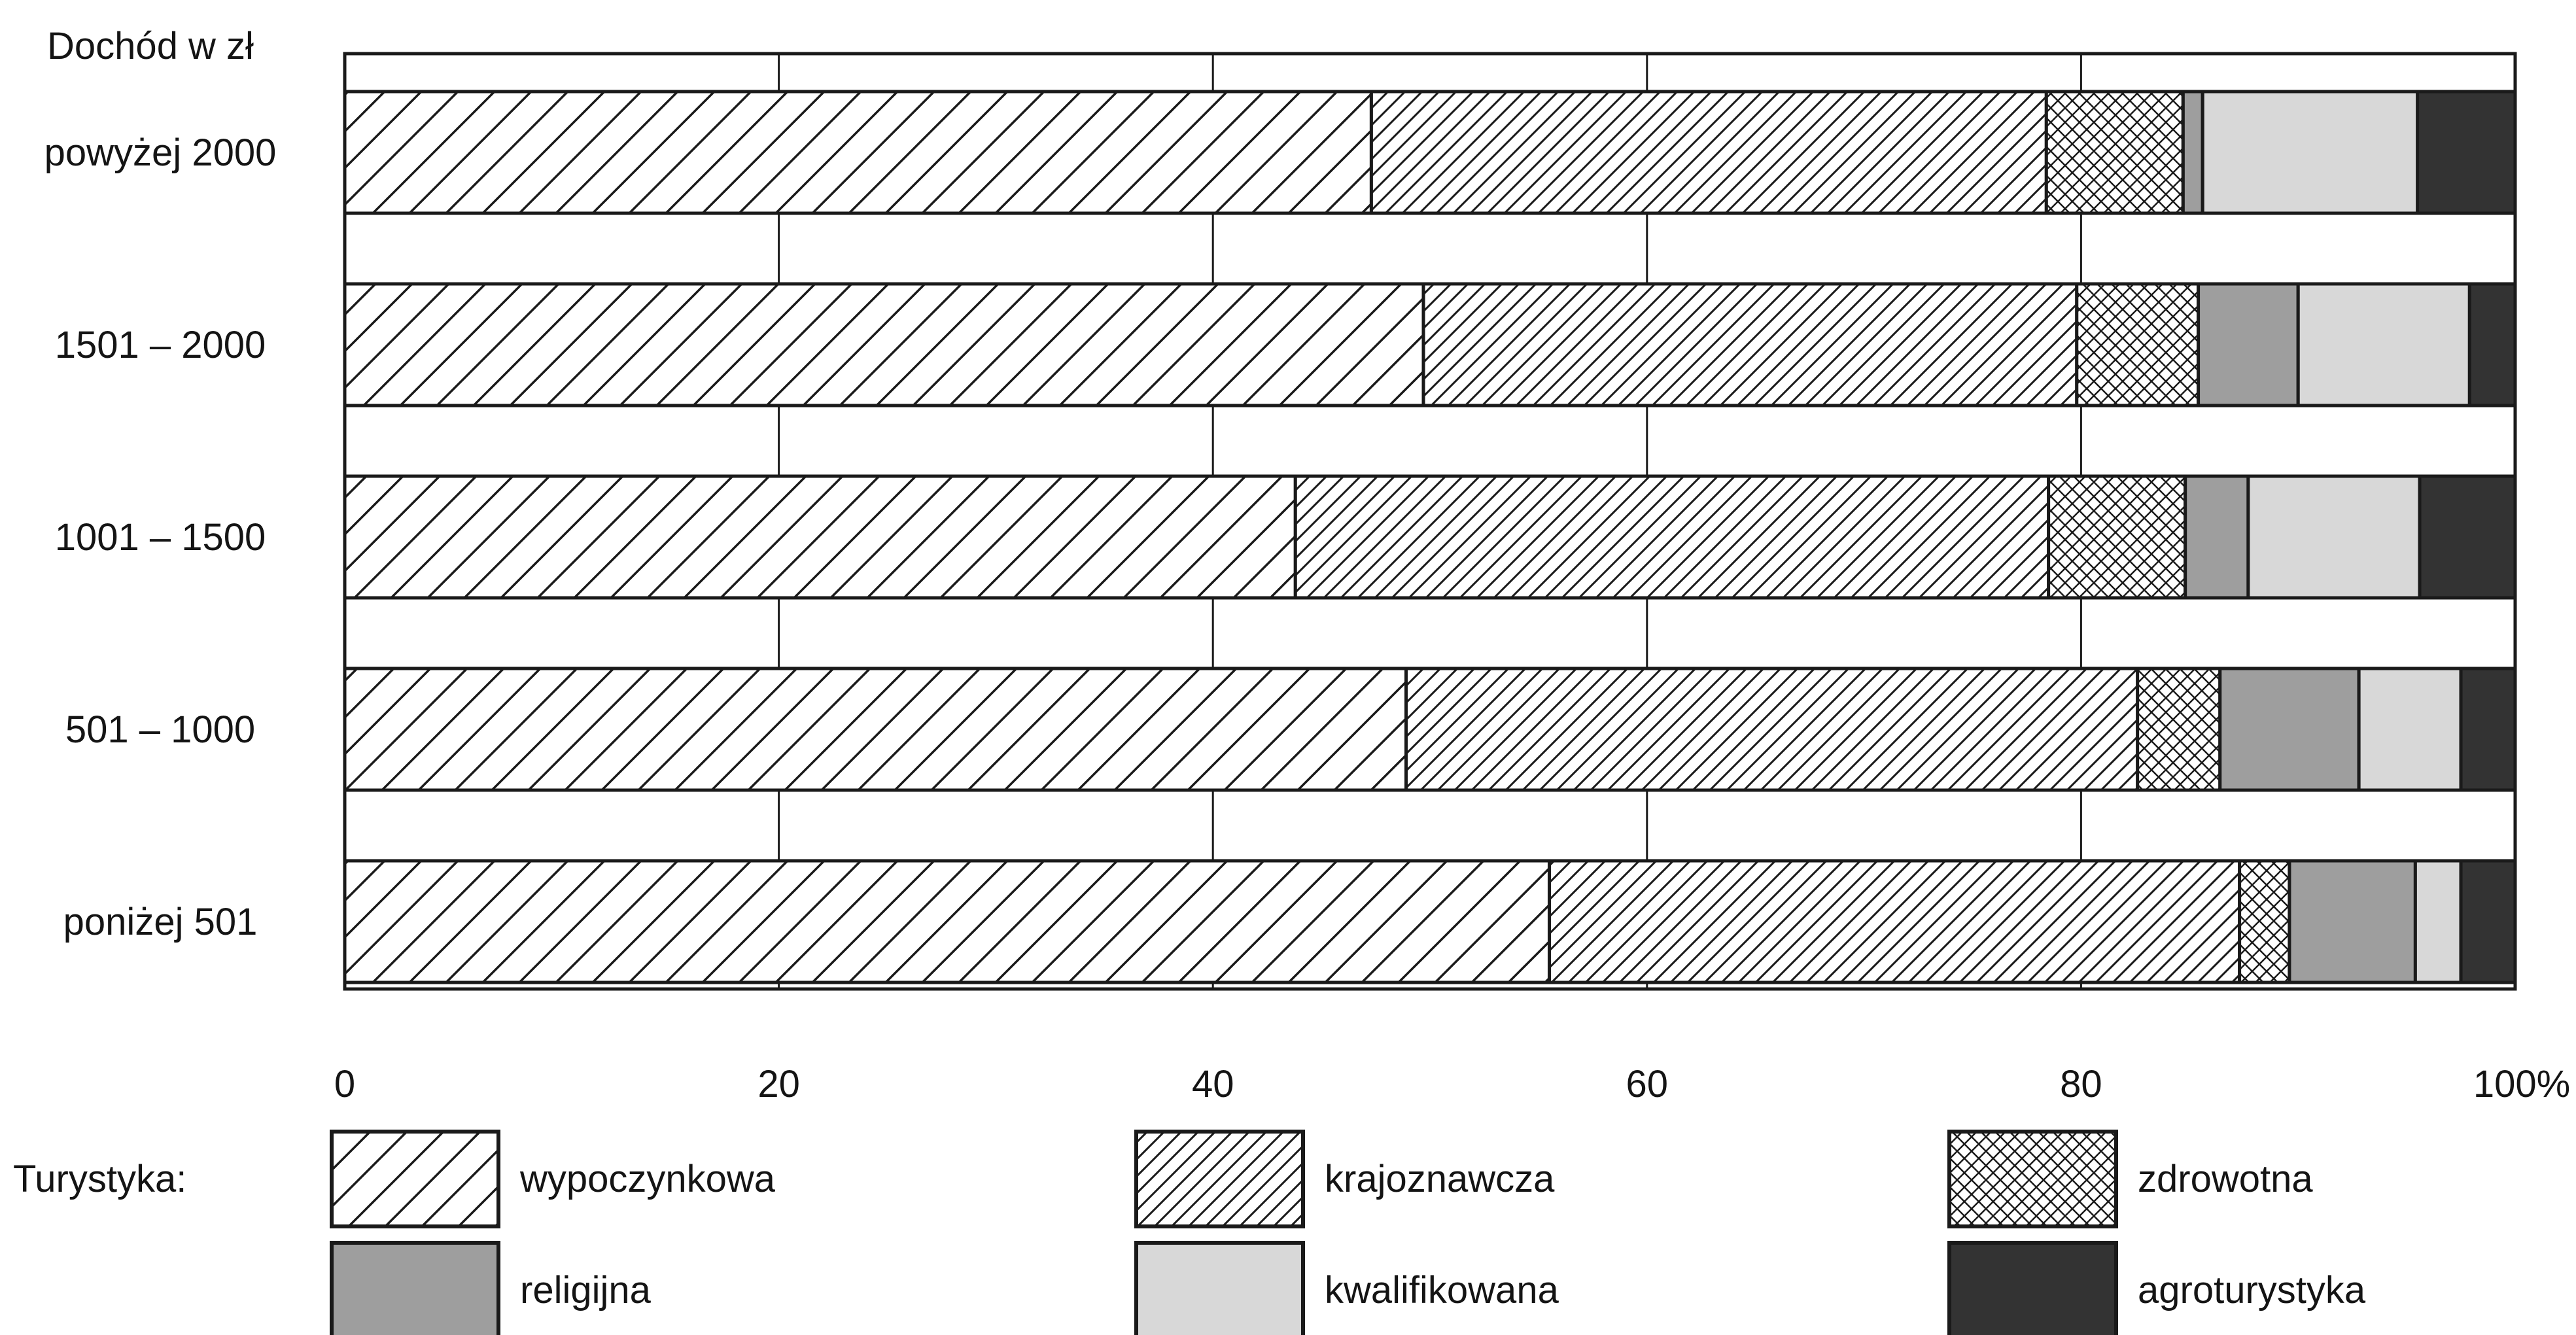 This screenshot has height=1335, width=2576. What do you see at coordinates (415, 1288) in the screenshot?
I see `legend-swatch-religijna` at bounding box center [415, 1288].